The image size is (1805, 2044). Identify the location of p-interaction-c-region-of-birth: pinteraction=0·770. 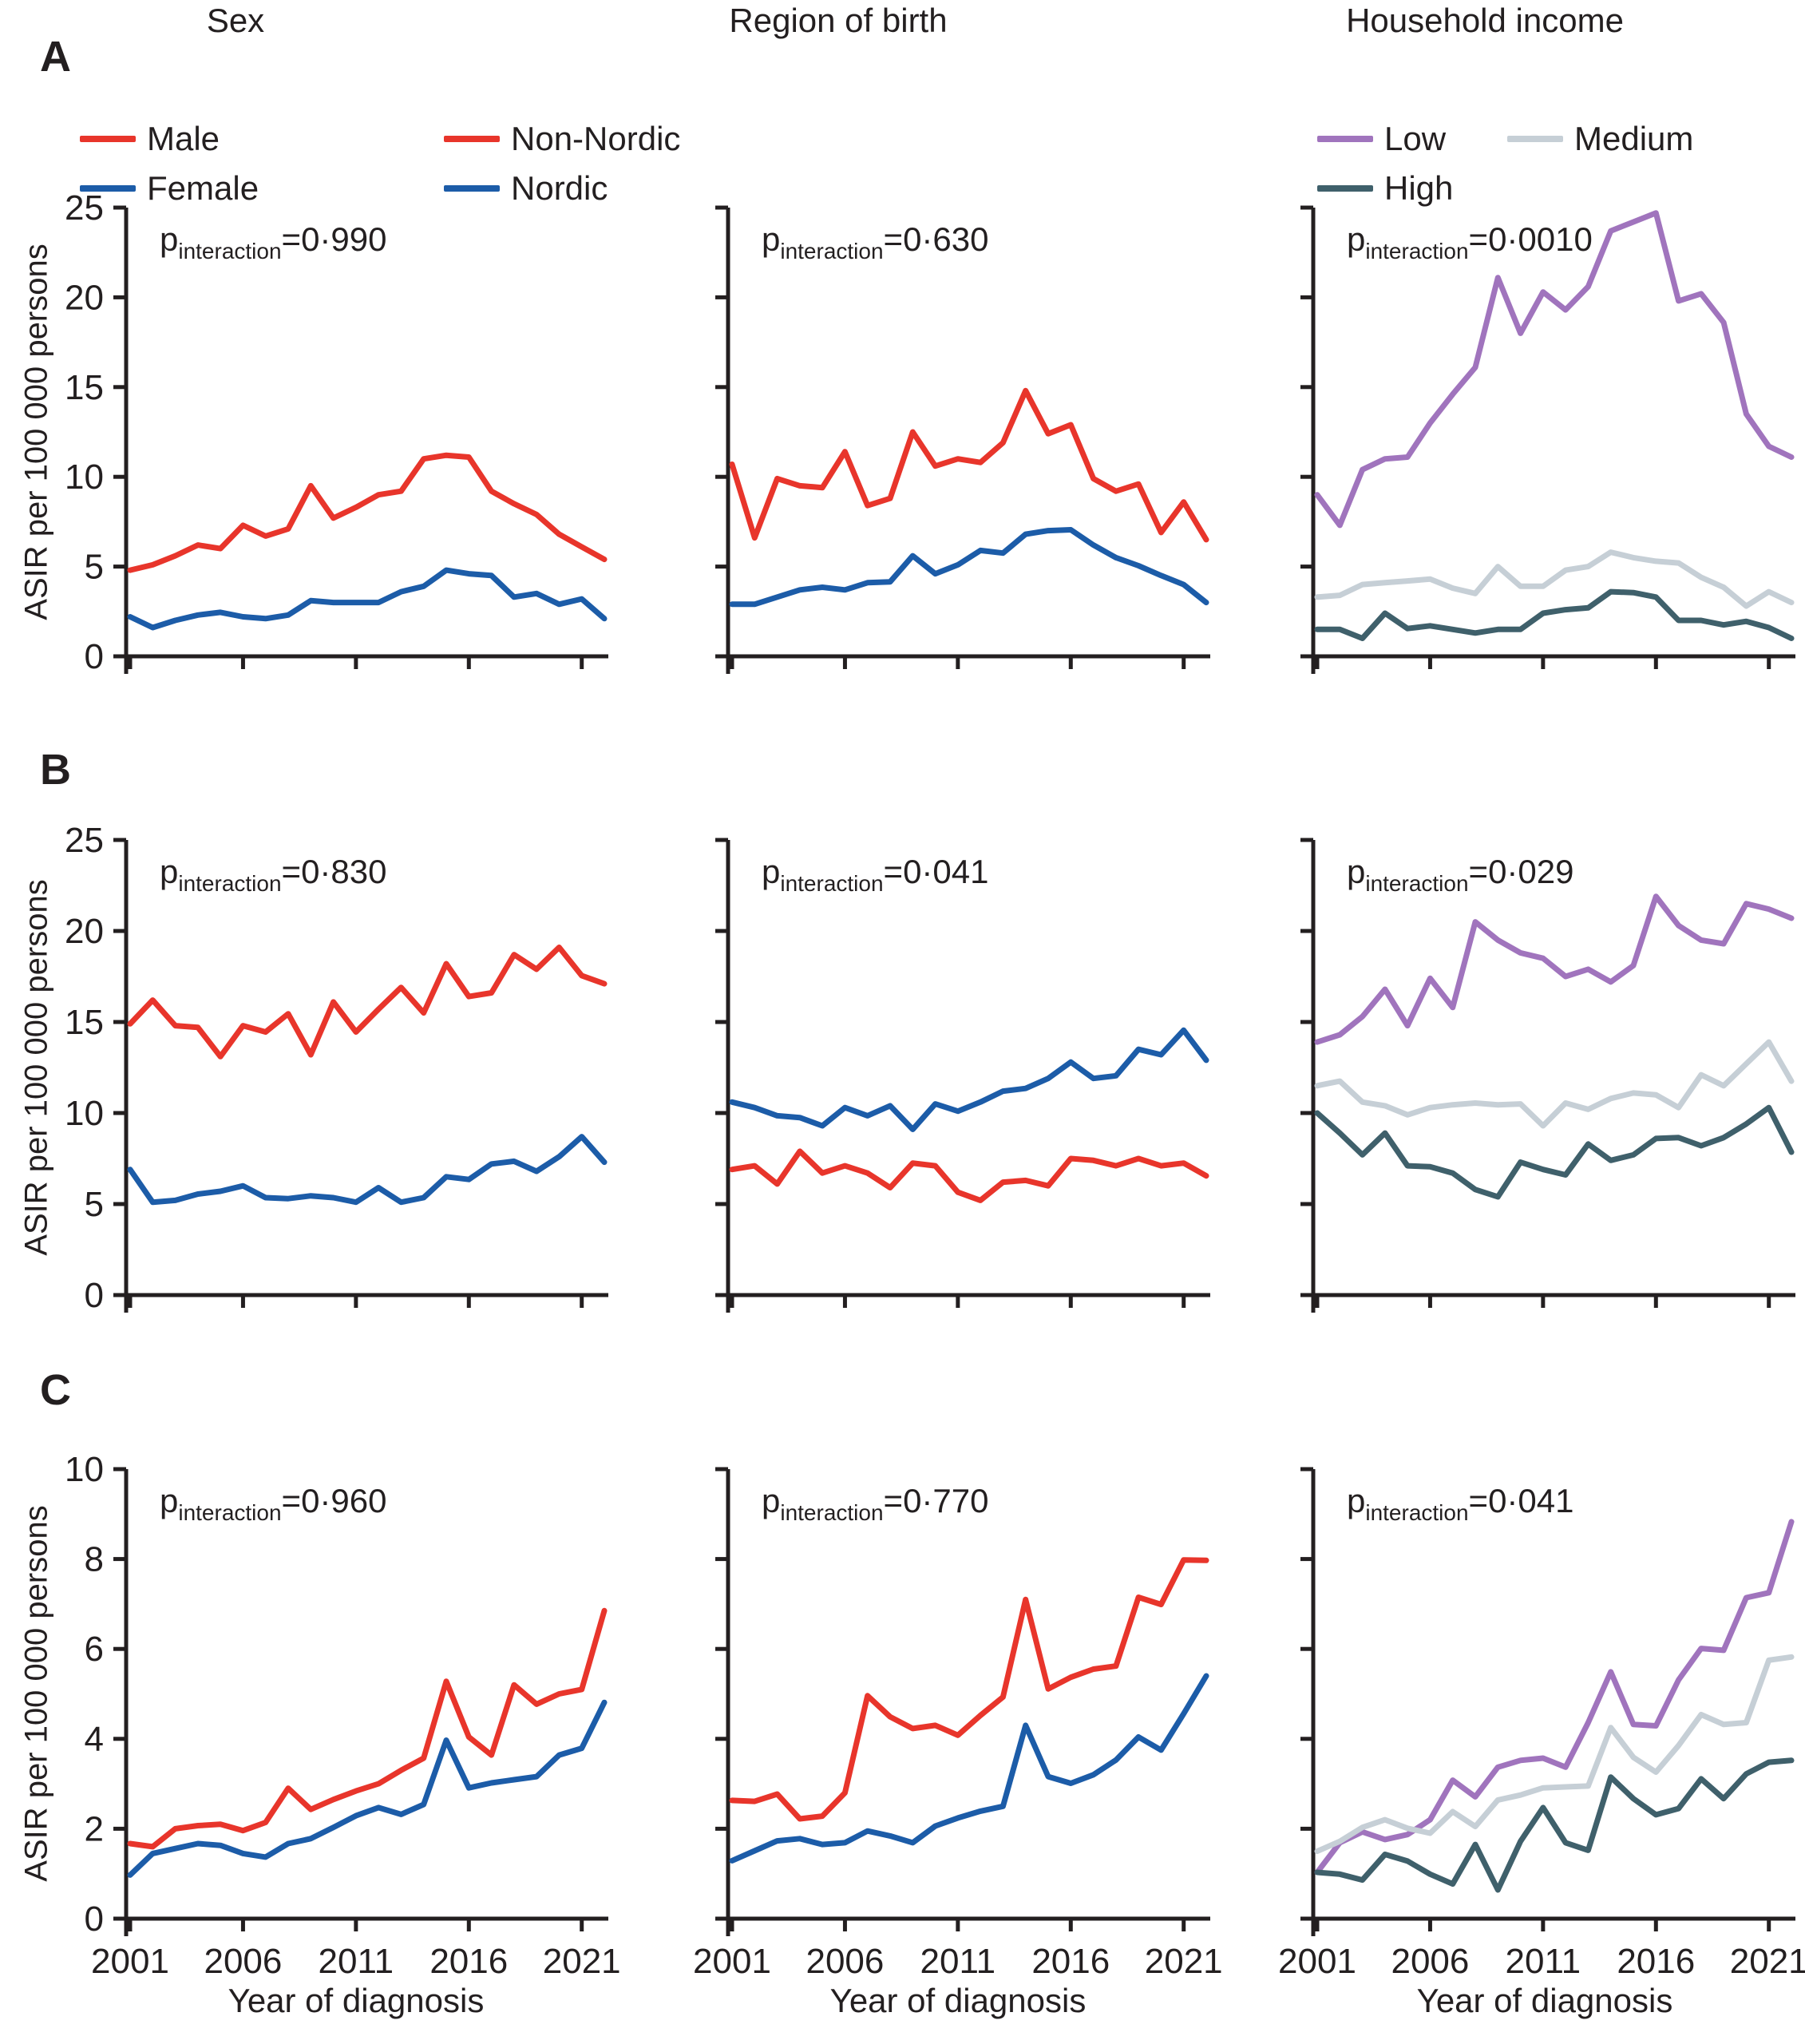
(875, 1504).